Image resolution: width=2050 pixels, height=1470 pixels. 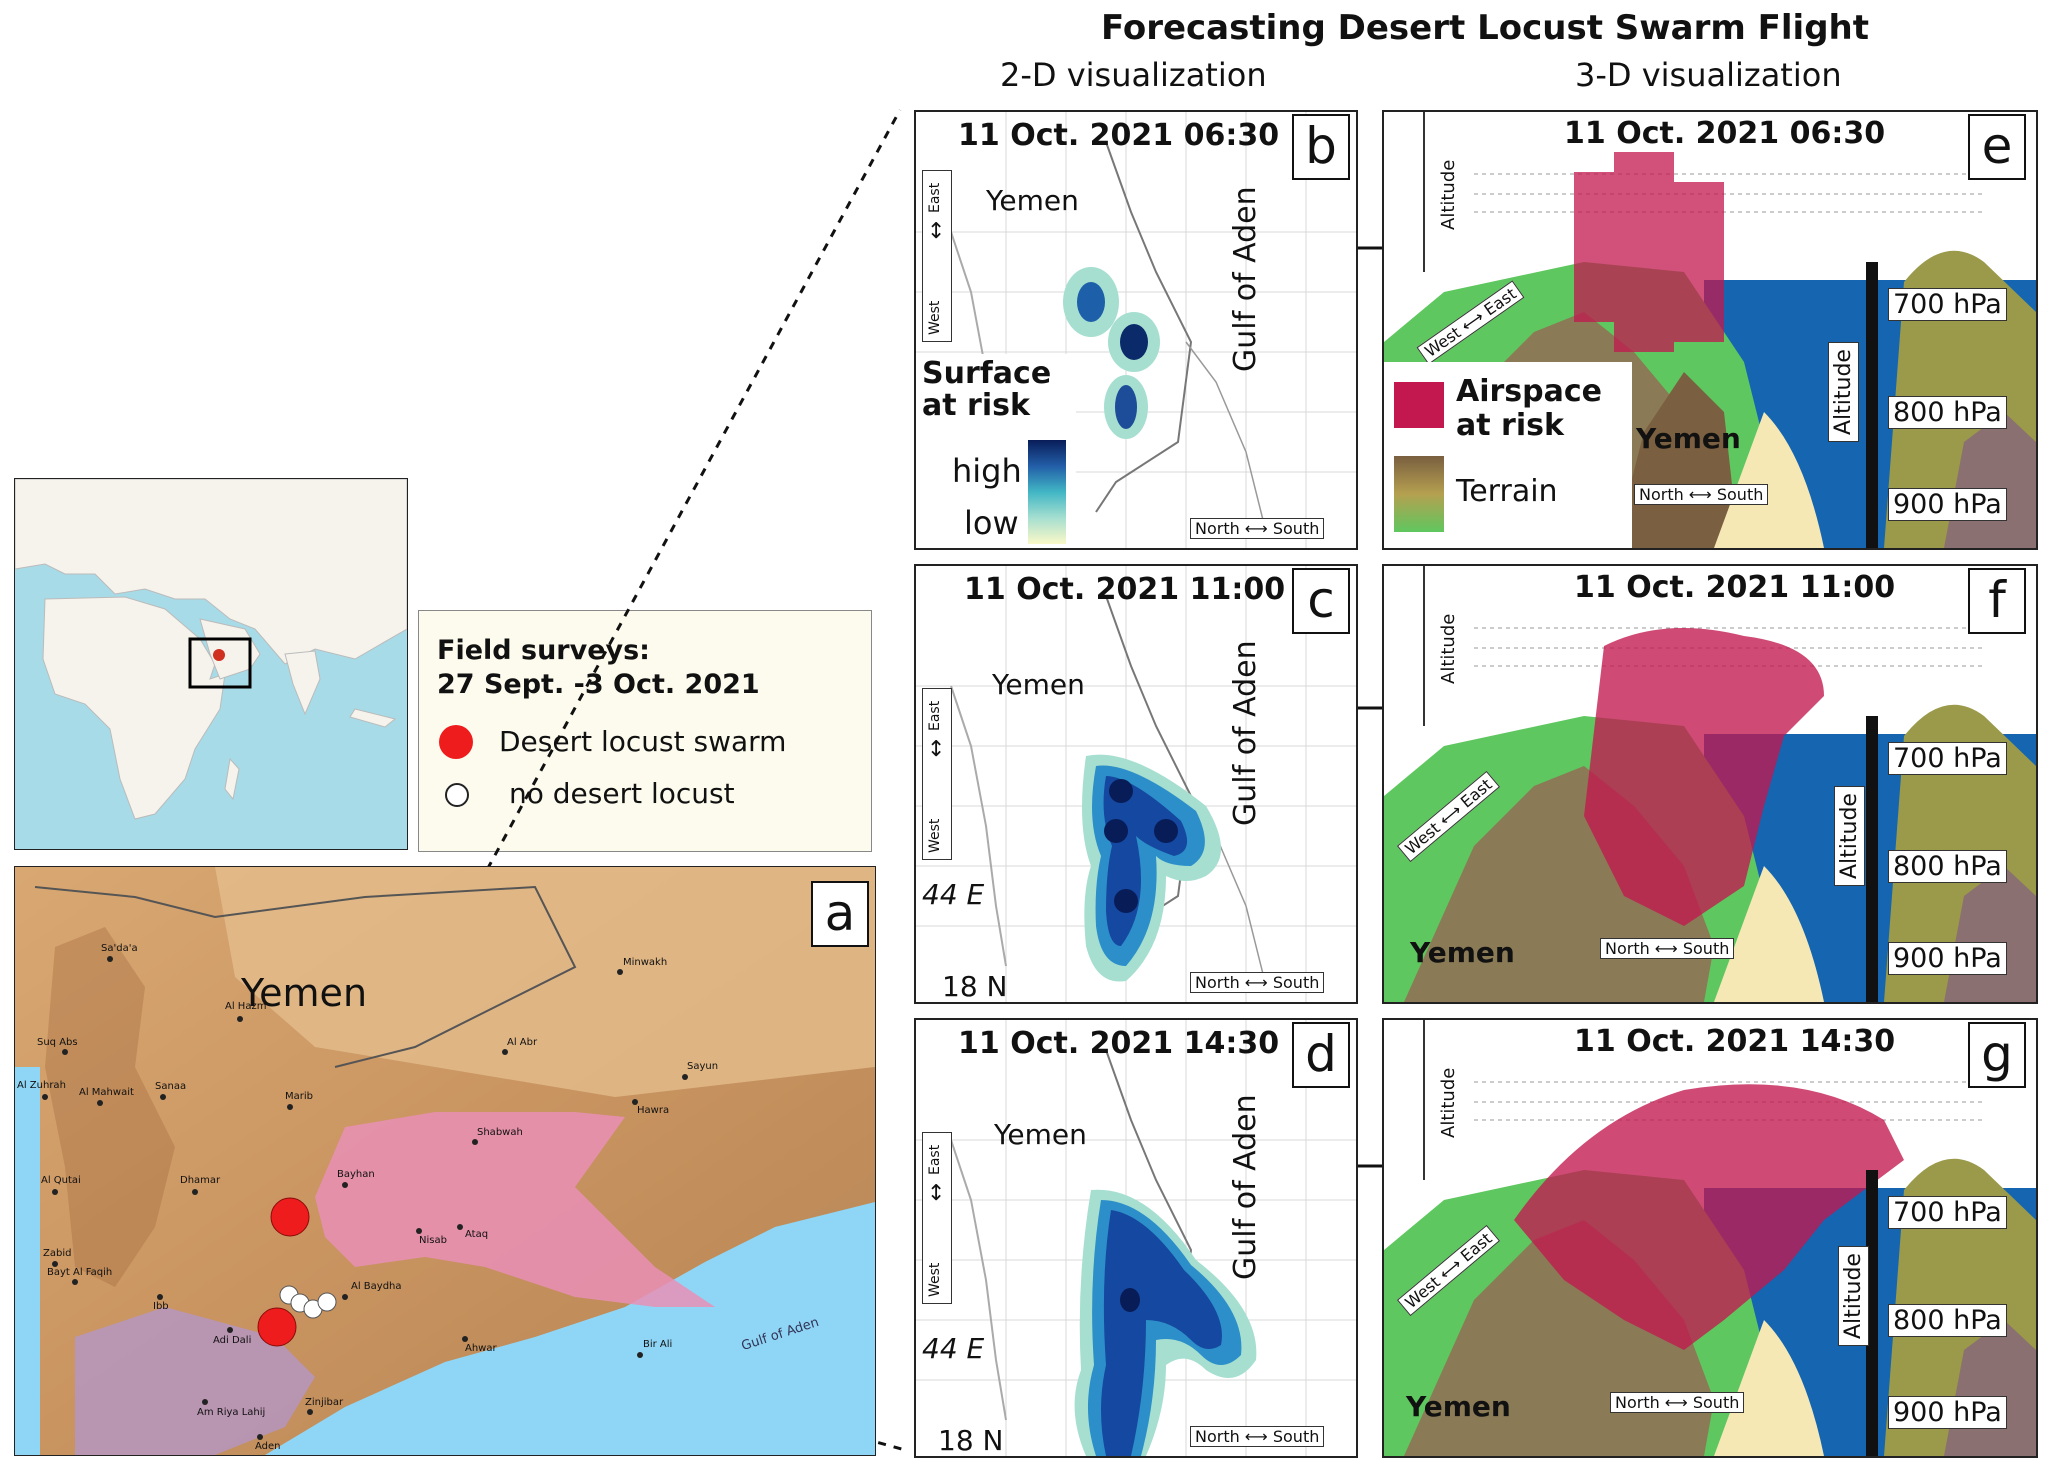 What do you see at coordinates (543, 650) in the screenshot?
I see `field-surveys-title: Field surveys:` at bounding box center [543, 650].